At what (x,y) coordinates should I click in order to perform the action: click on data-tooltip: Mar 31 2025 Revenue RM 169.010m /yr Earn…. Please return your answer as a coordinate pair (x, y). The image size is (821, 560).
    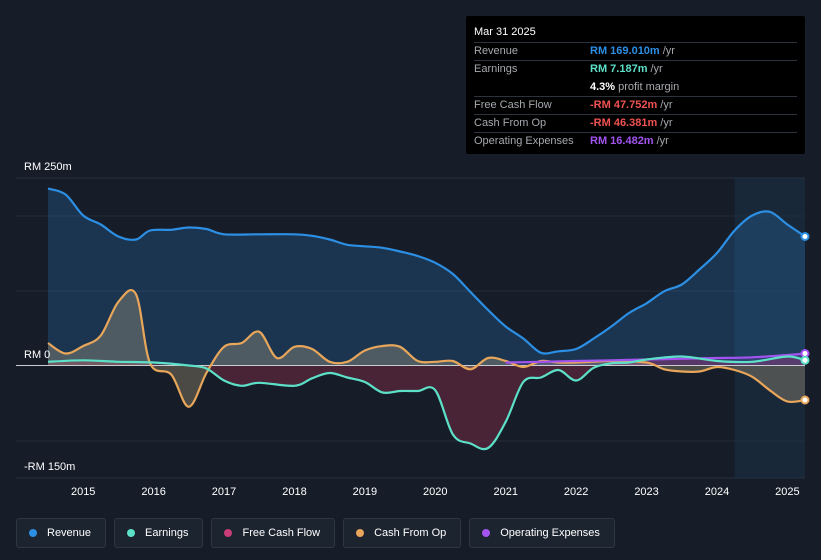
    Looking at the image, I should click on (635, 85).